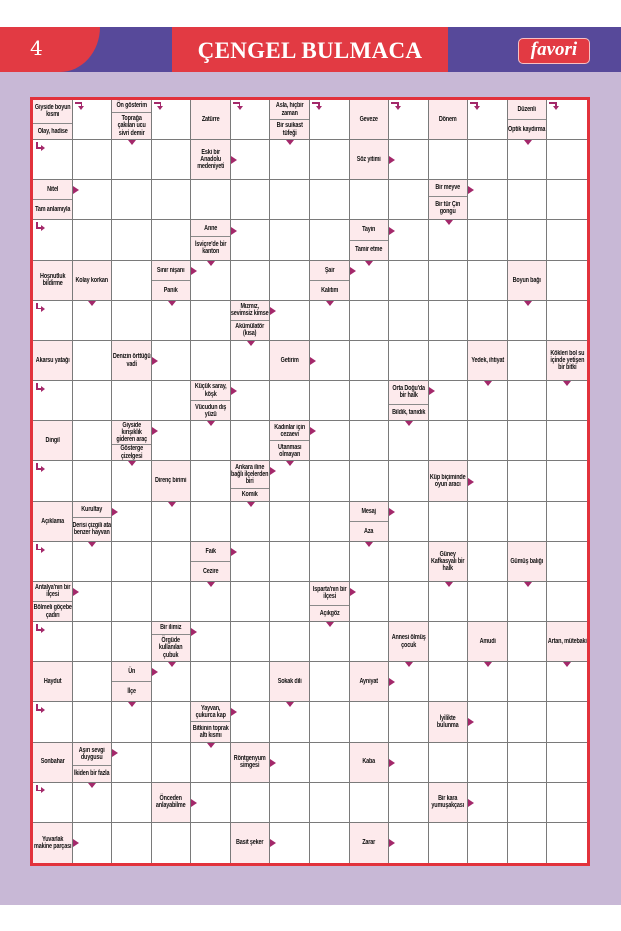  What do you see at coordinates (448, 722) in the screenshot?
I see `clue-cell: İyilikte bulunma` at bounding box center [448, 722].